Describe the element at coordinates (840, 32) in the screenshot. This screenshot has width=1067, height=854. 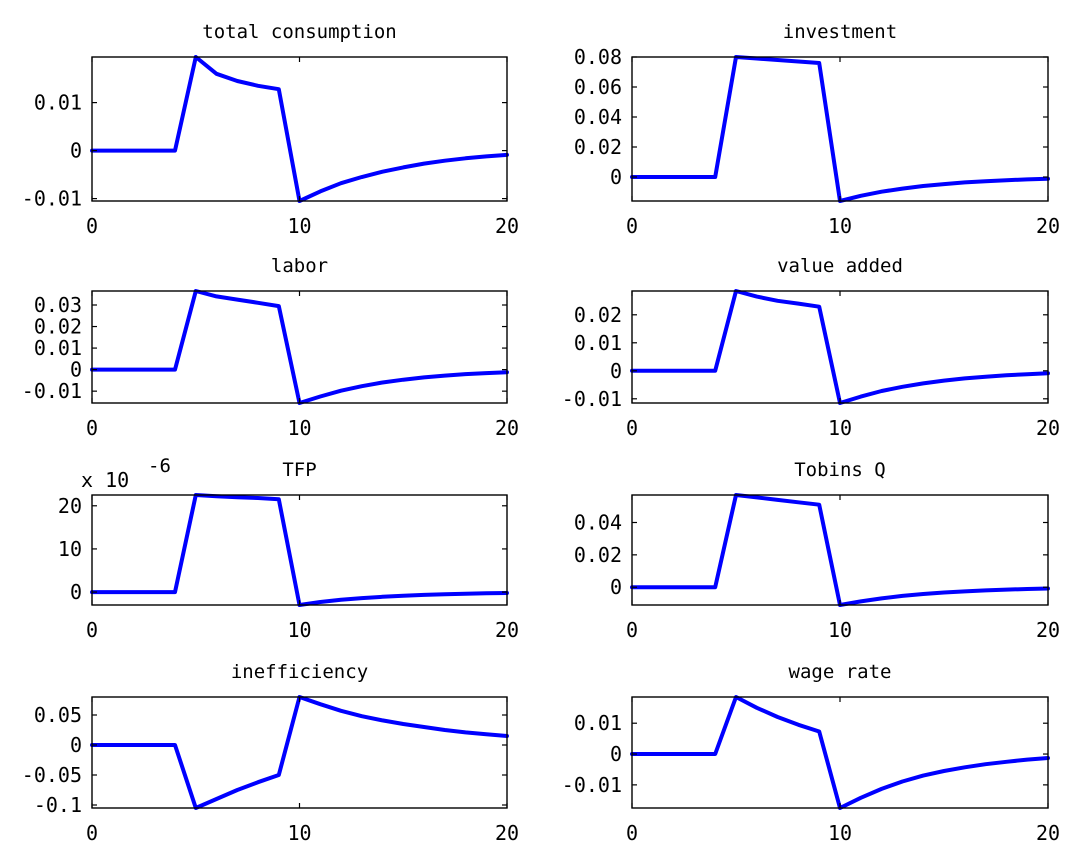
I see `subplot-title: investment` at that location.